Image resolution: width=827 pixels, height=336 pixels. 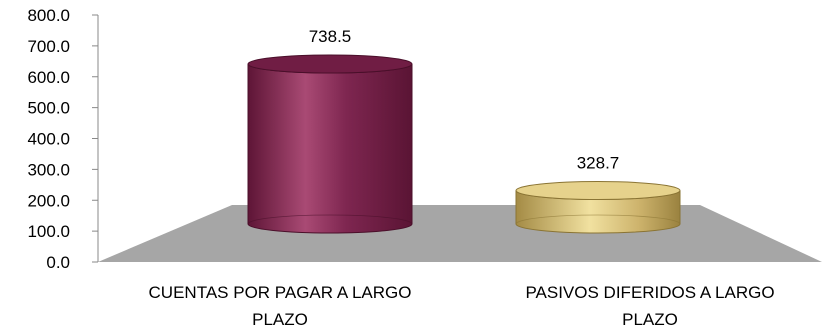 I want to click on category-label: CUENTAS POR PAGAR A LARGO, so click(x=280, y=292).